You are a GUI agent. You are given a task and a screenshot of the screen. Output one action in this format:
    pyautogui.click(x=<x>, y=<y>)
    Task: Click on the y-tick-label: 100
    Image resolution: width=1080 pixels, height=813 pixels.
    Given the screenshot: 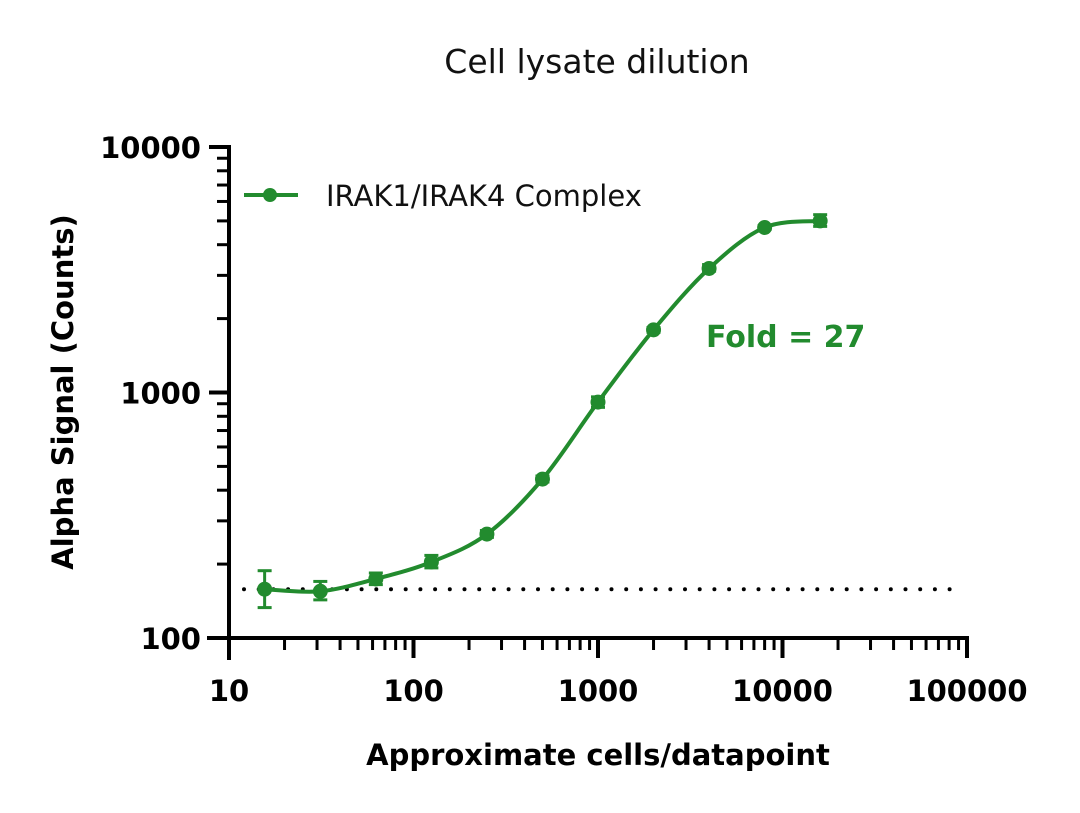 What is the action you would take?
    pyautogui.click(x=170, y=639)
    